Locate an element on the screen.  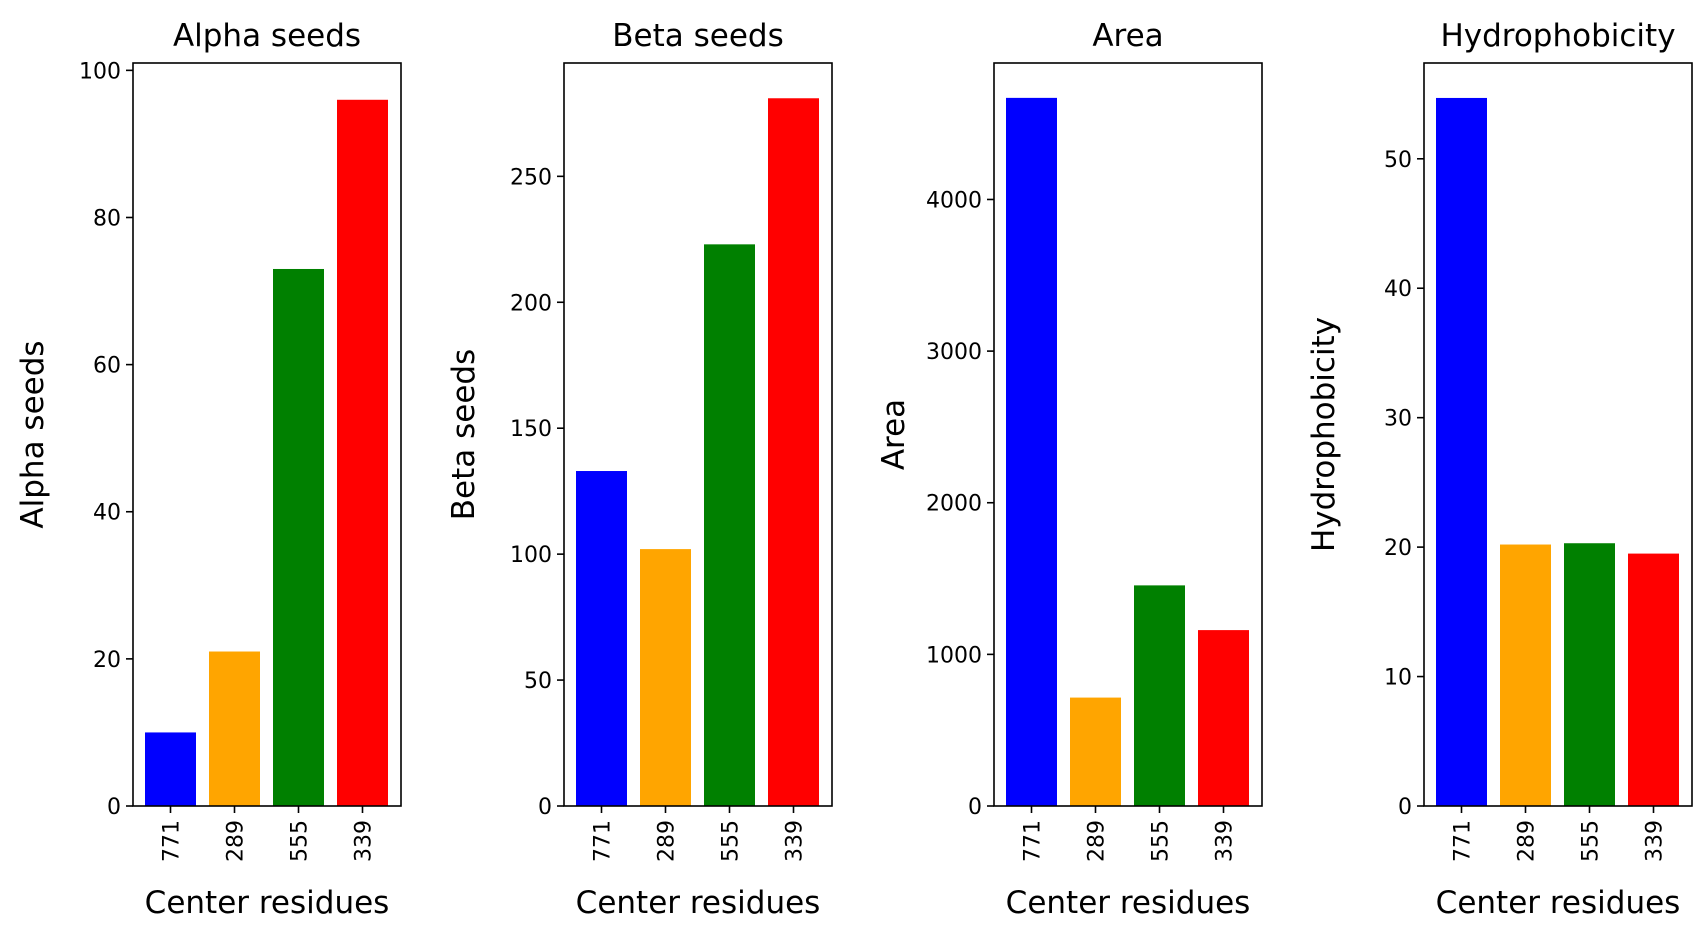
y-tick-label: 10 is located at coordinates (1398, 678).